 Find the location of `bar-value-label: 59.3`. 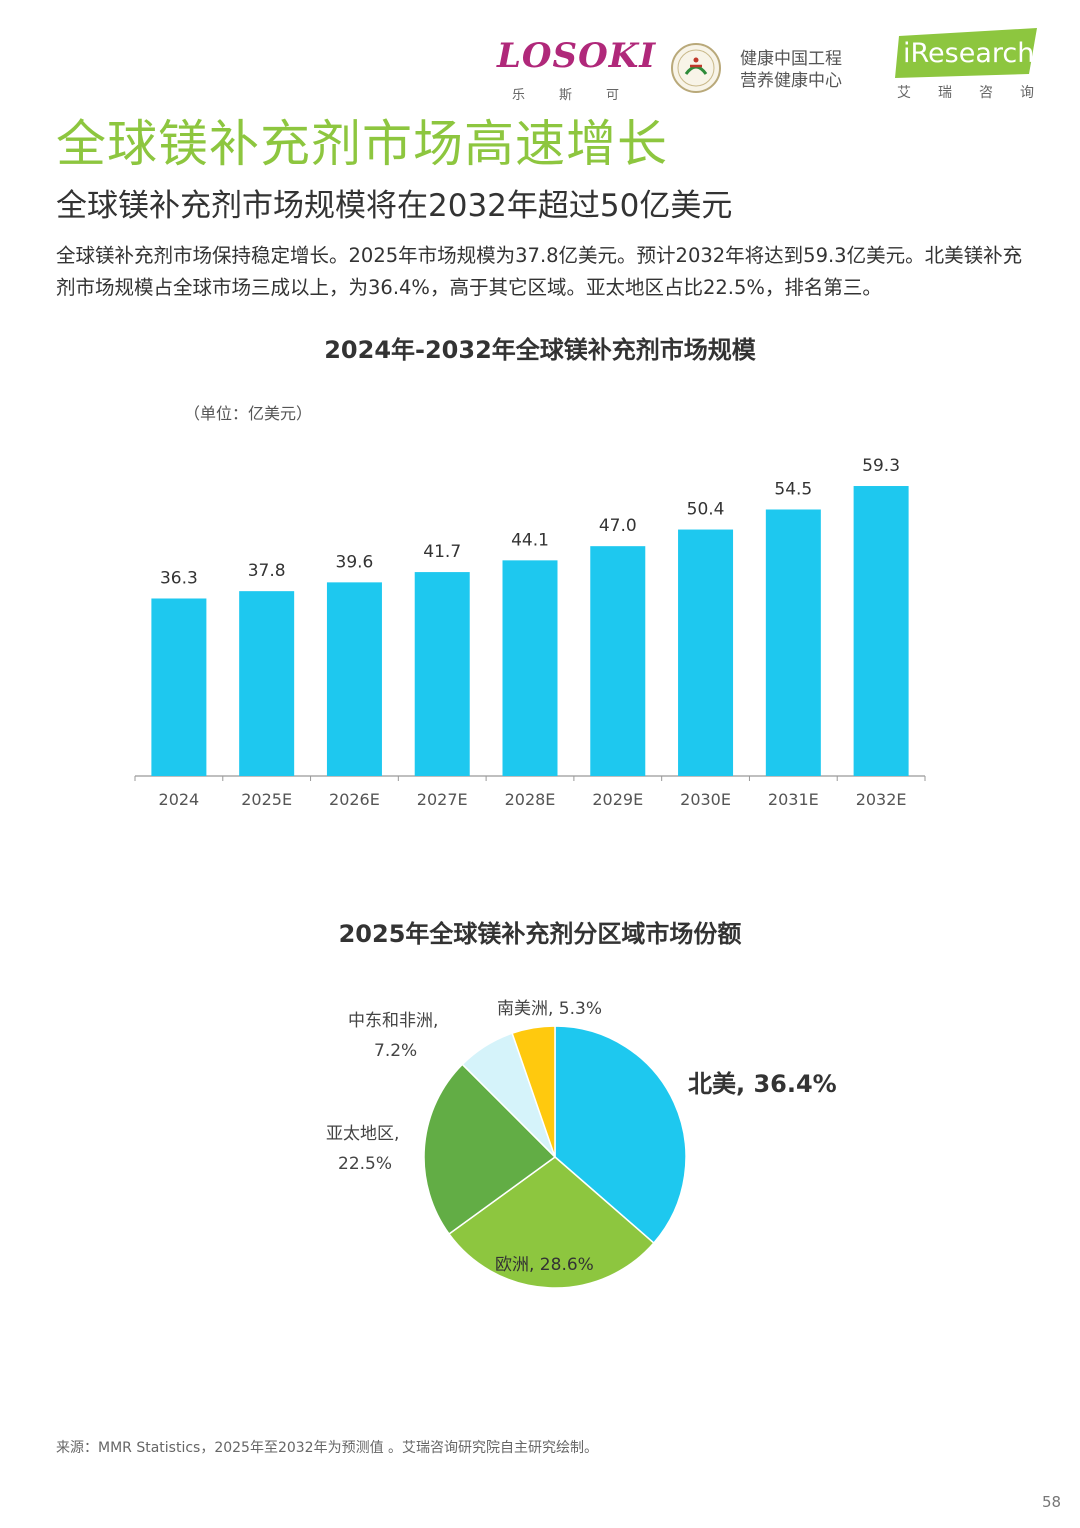

bar-value-label: 59.3 is located at coordinates (881, 466).